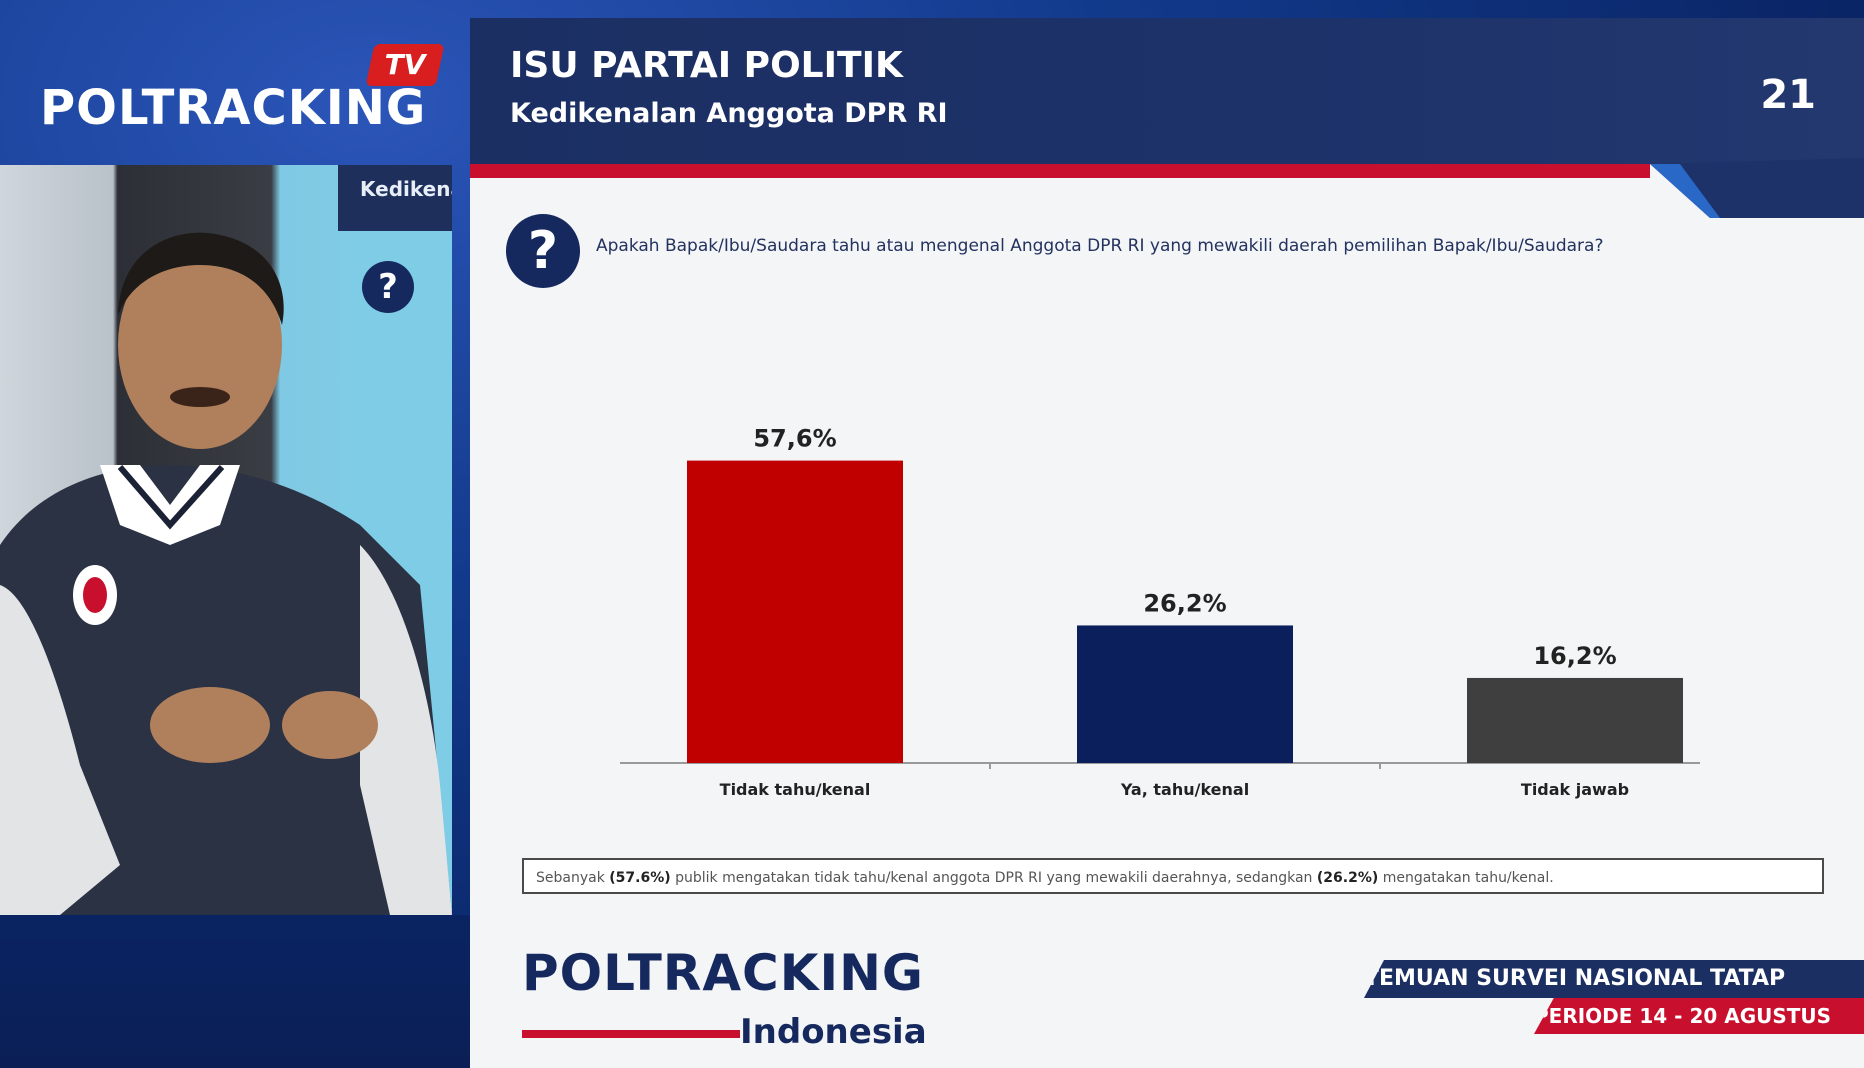 This screenshot has height=1068, width=1864. I want to click on category-label-2: Ya, tahu/kenal, so click(1184, 789).